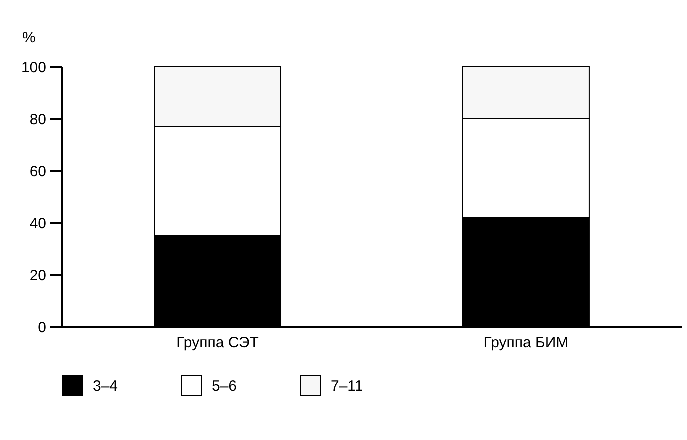 The image size is (687, 440). What do you see at coordinates (225, 386) in the screenshot?
I see `legend-label: 5–6` at bounding box center [225, 386].